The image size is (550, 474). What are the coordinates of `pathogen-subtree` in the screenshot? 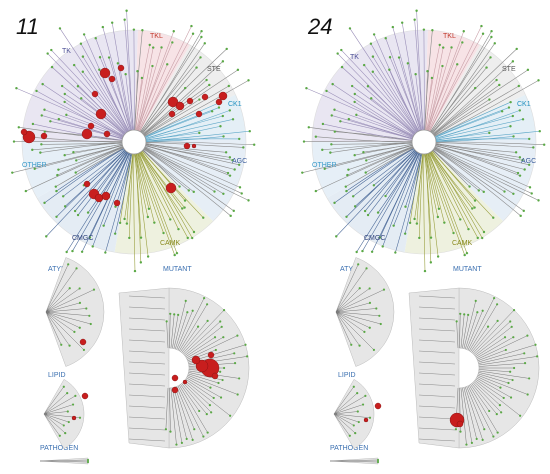 It's located at (64, 461).